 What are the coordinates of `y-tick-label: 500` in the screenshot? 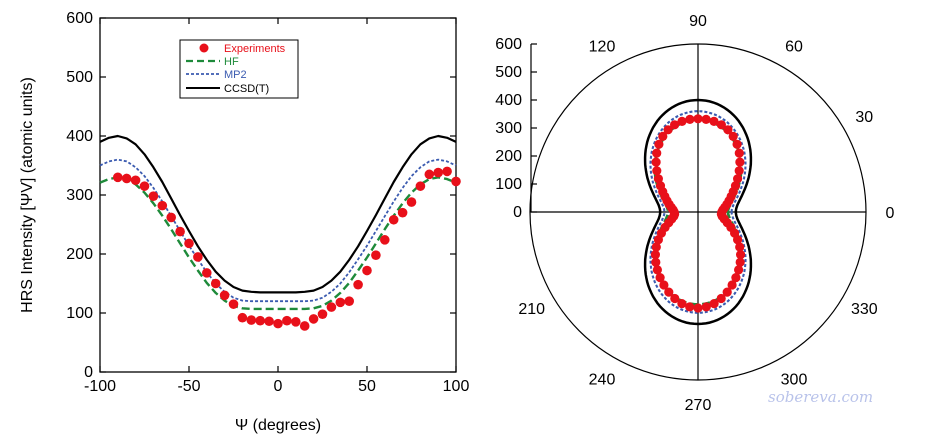 It's located at (79, 77).